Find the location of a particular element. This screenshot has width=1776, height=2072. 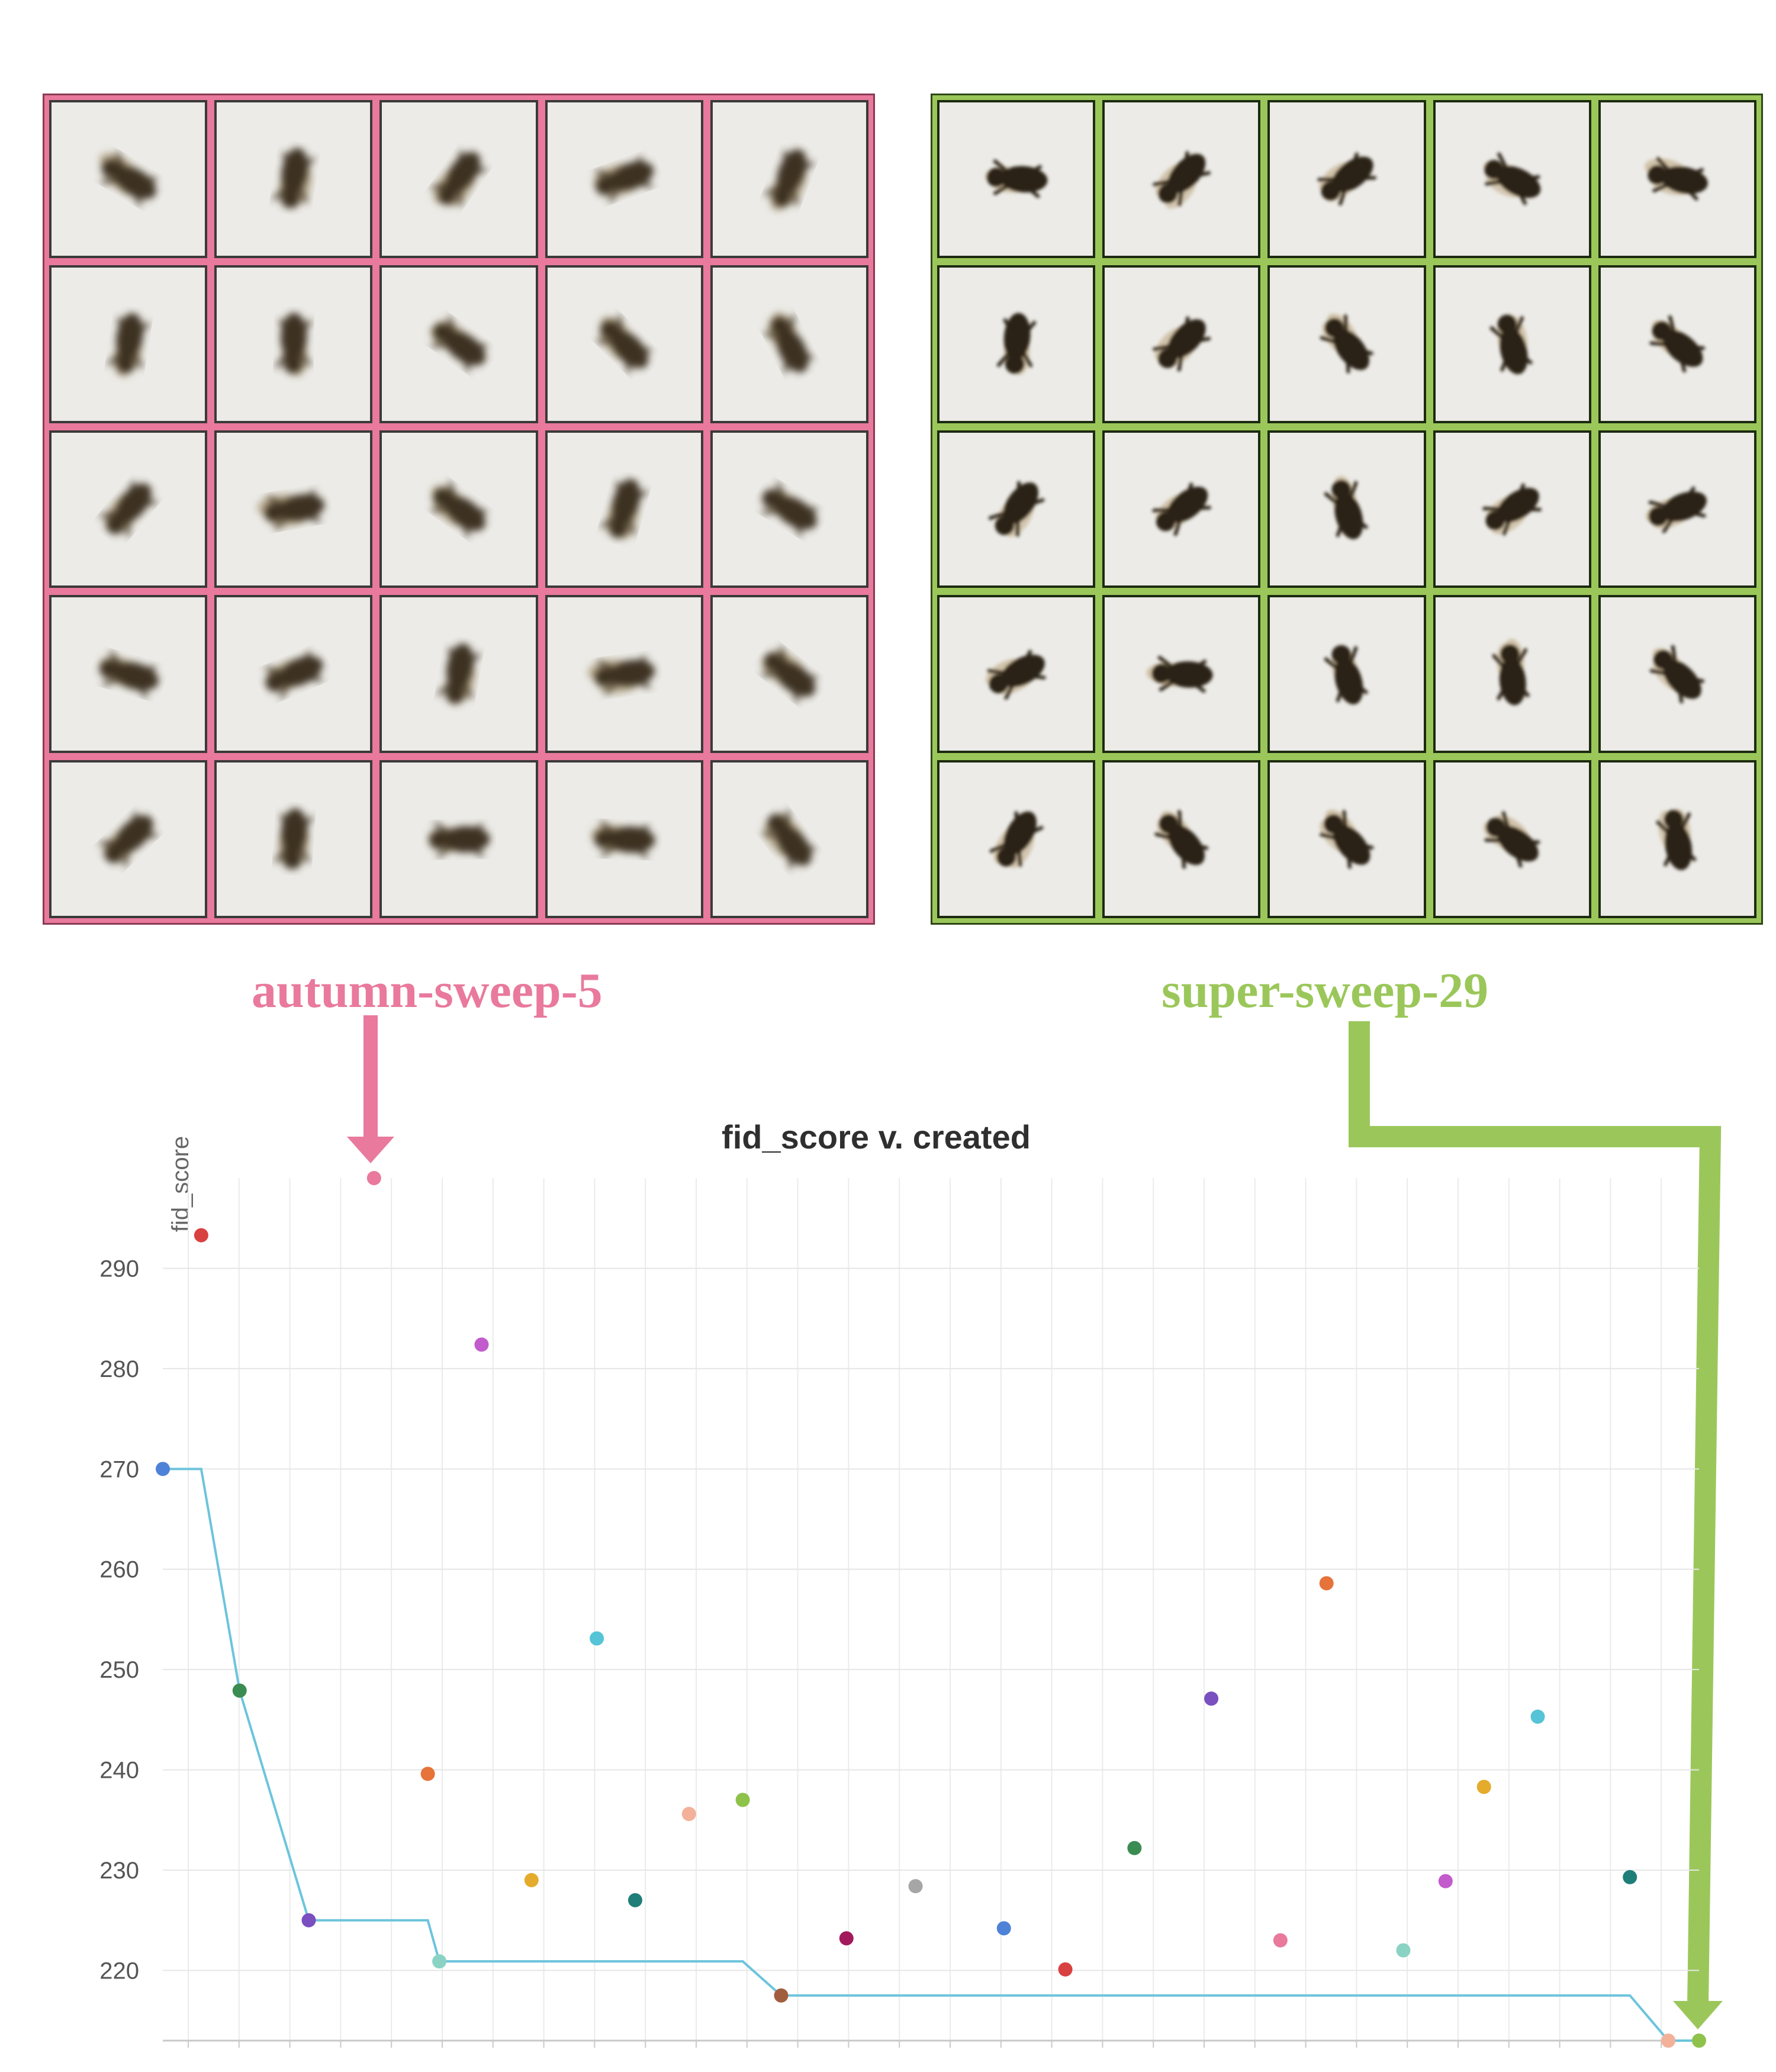

chart-title: fid_score v. created is located at coordinates (876, 1137).